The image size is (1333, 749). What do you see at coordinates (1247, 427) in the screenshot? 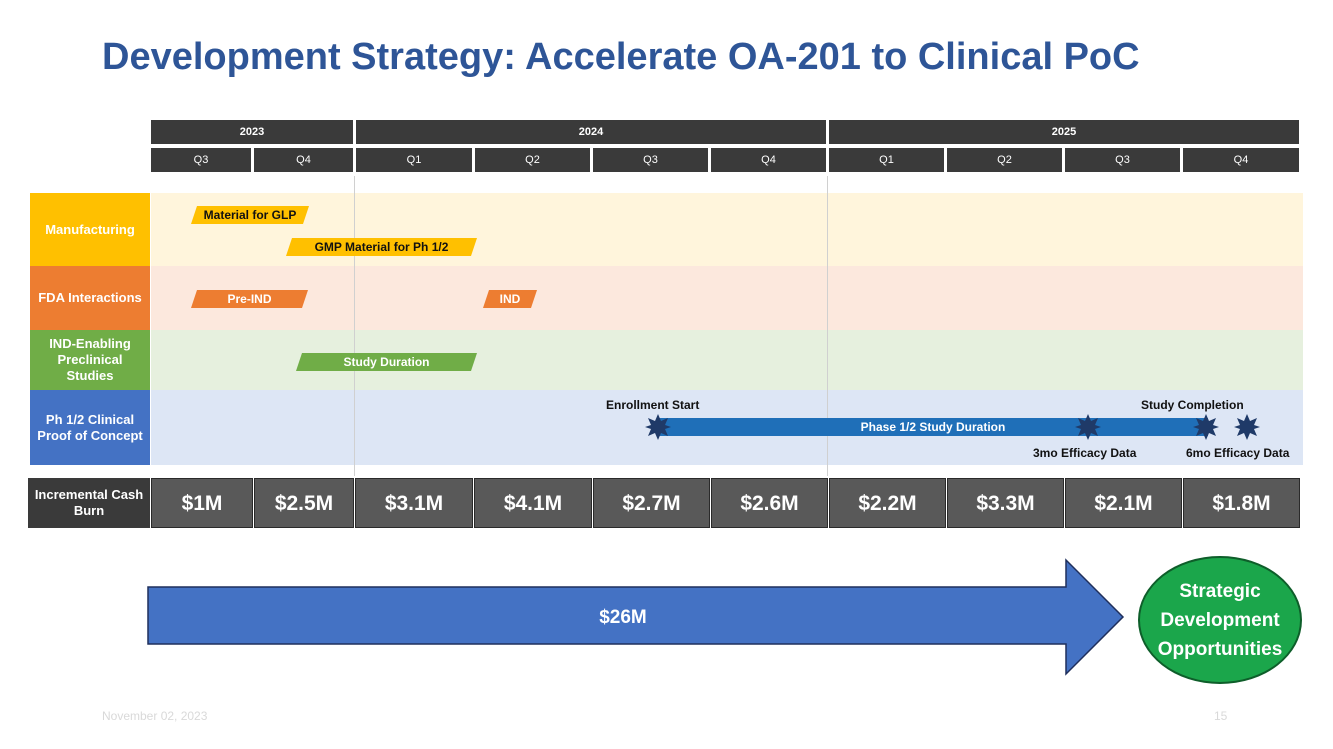
I see `study-completion-star-icon` at bounding box center [1247, 427].